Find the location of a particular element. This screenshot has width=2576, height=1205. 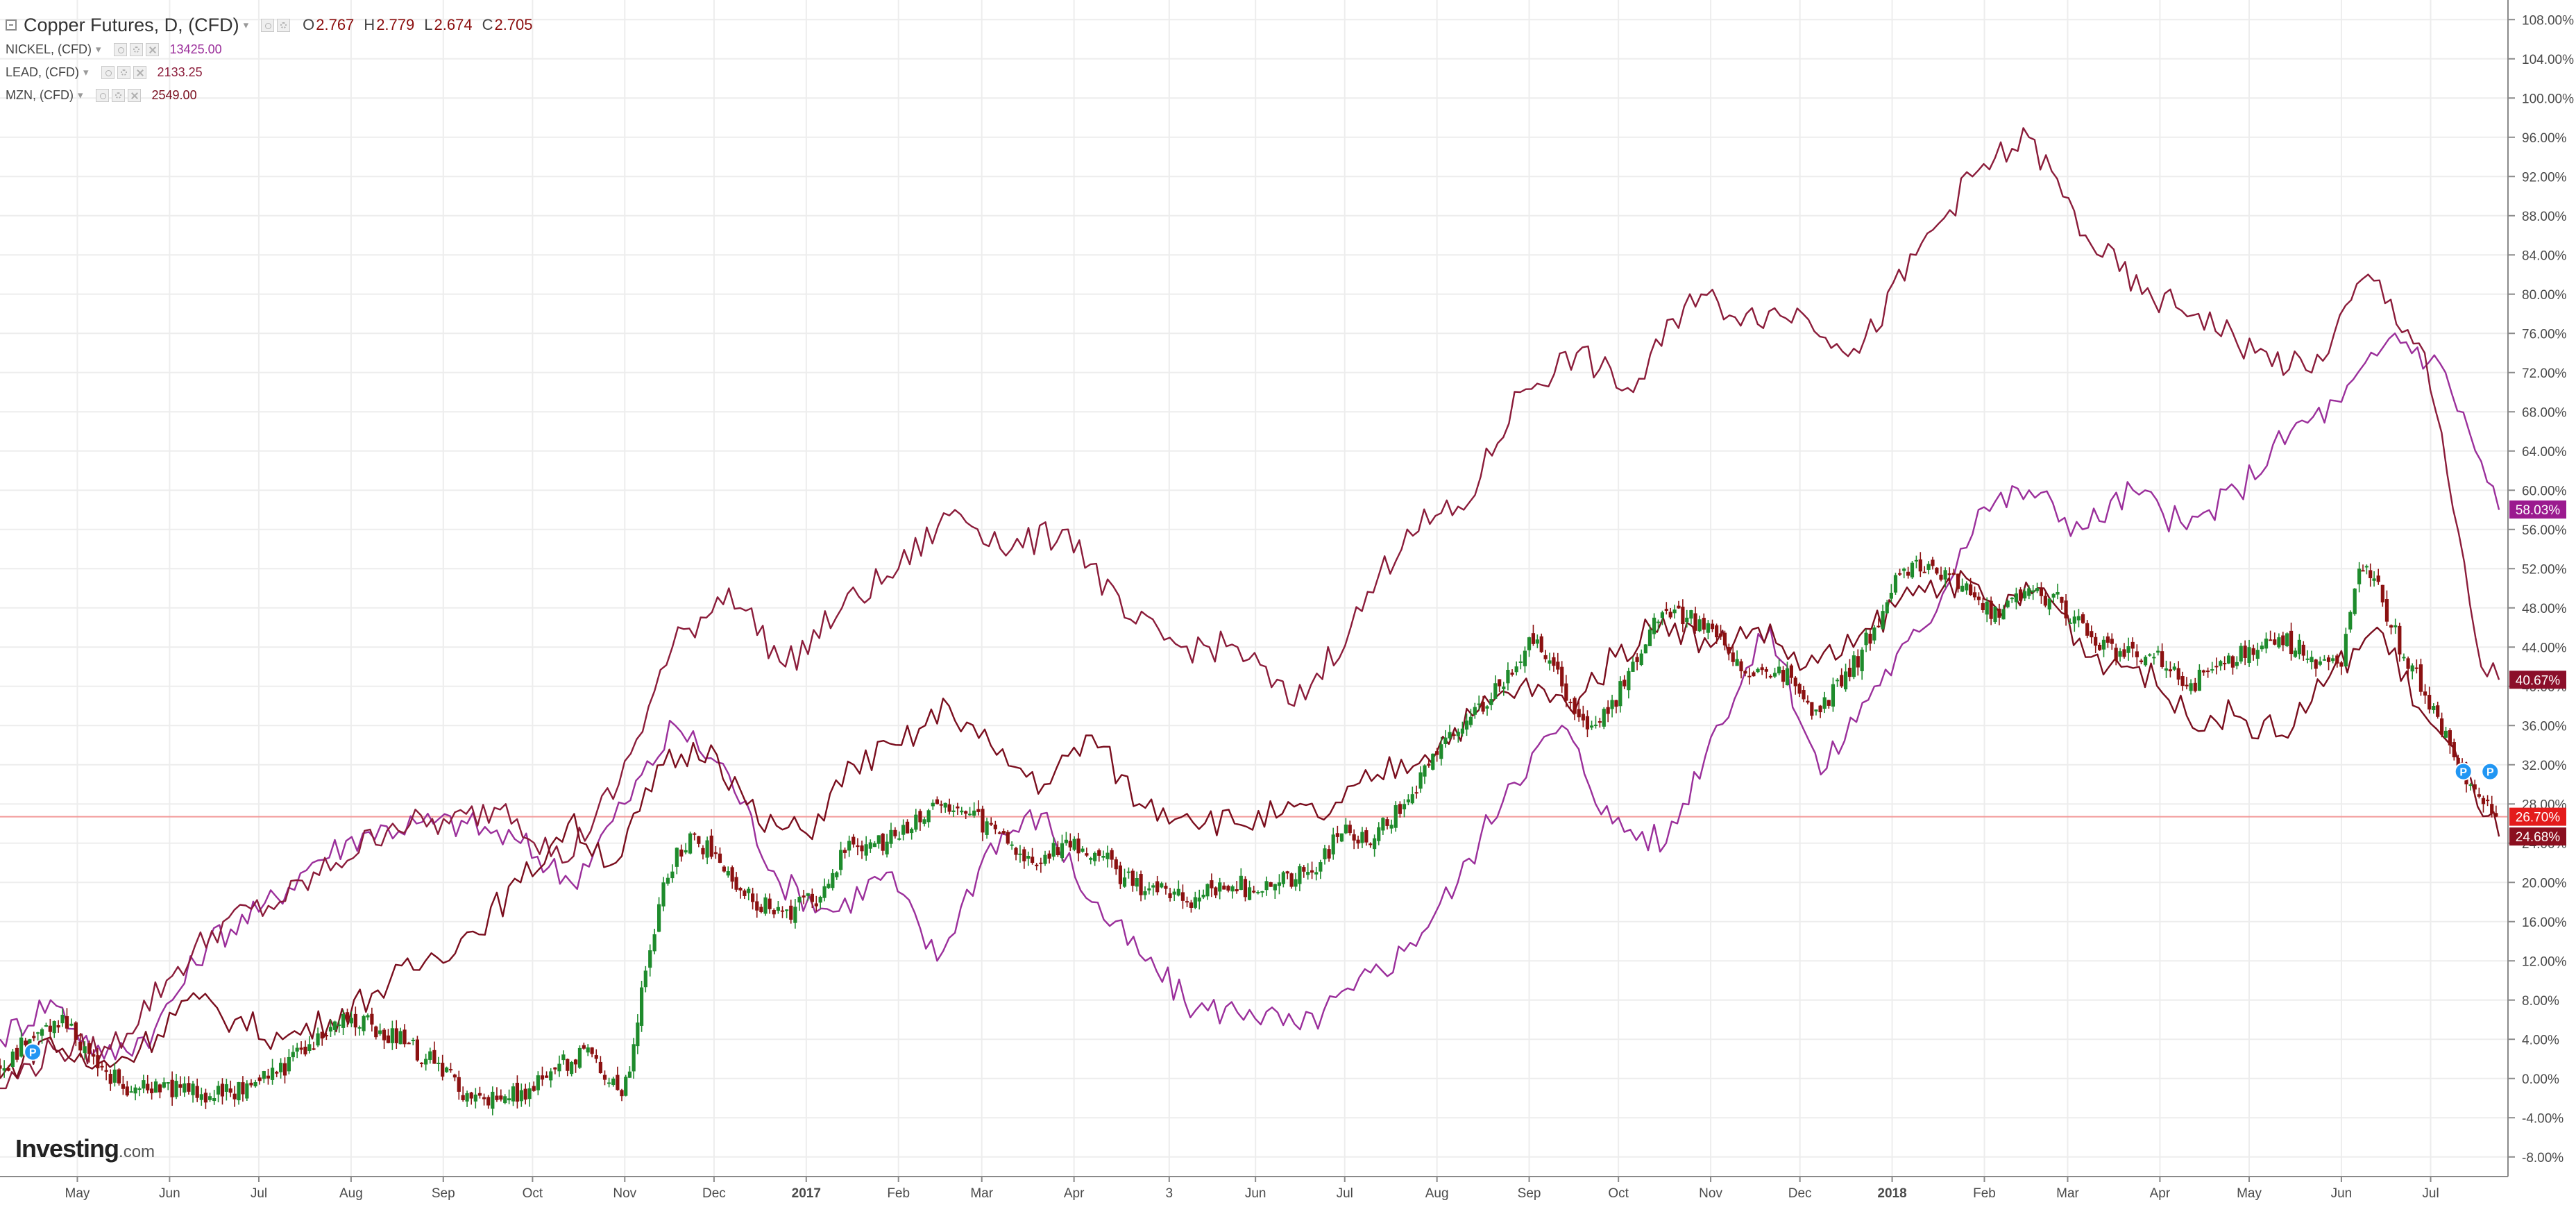

collapse-icon is located at coordinates (12, 25).